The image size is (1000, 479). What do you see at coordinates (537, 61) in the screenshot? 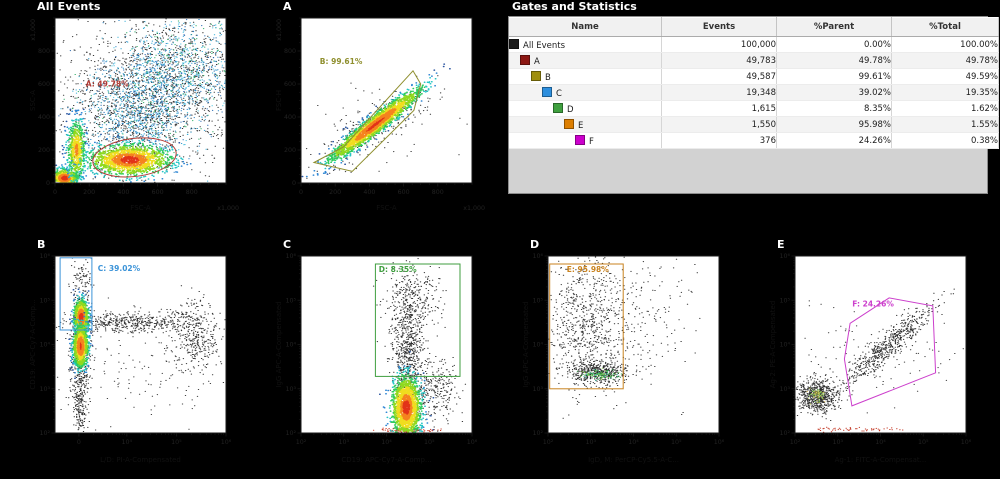
I see `gate-name: A` at bounding box center [537, 61].